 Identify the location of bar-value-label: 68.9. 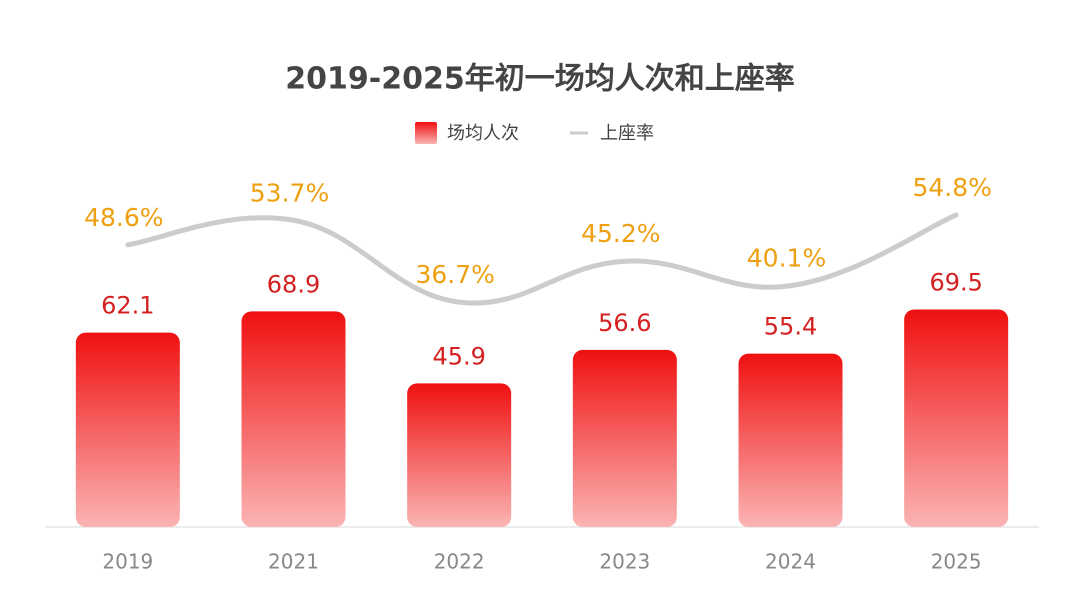
(293, 284).